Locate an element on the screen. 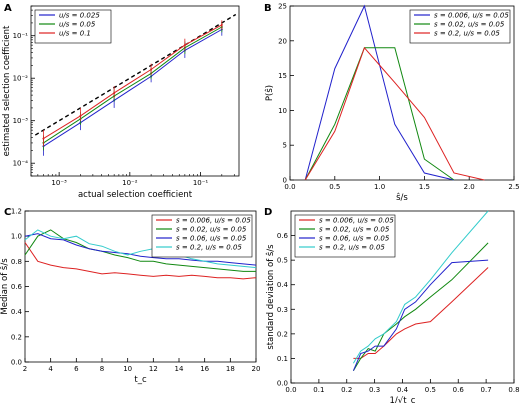 This screenshot has width=520, height=407. legend-label: u/s = 0.025 is located at coordinates (79, 16).